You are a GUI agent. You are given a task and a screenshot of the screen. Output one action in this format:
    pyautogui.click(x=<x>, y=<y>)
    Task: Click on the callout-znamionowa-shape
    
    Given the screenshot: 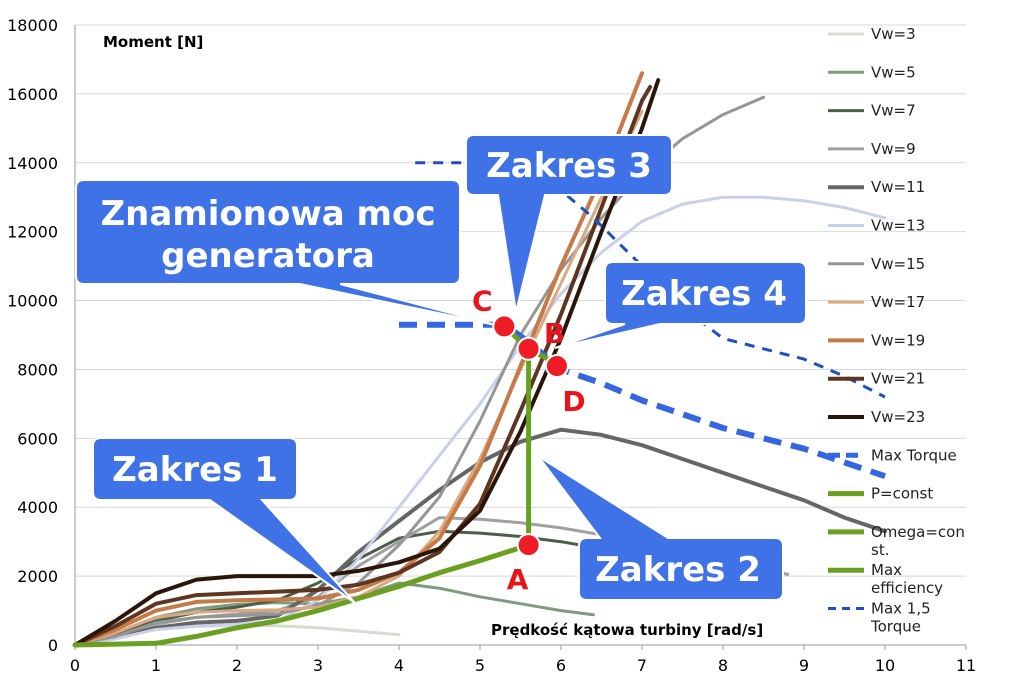 What is the action you would take?
    pyautogui.click(x=288, y=253)
    